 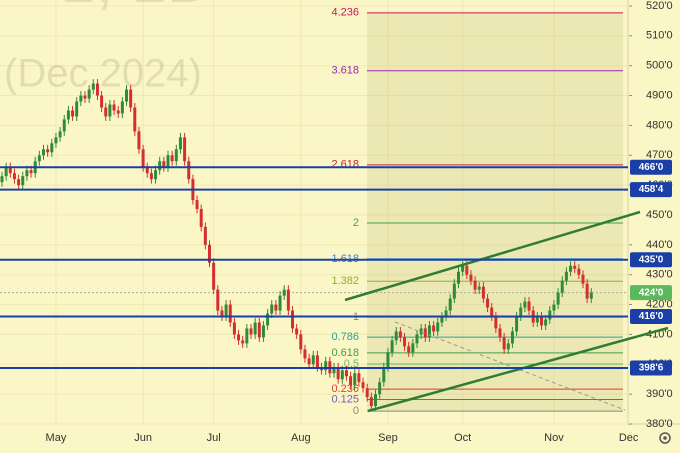 What do you see at coordinates (651, 189) in the screenshot?
I see `price-label: 458'4` at bounding box center [651, 189].